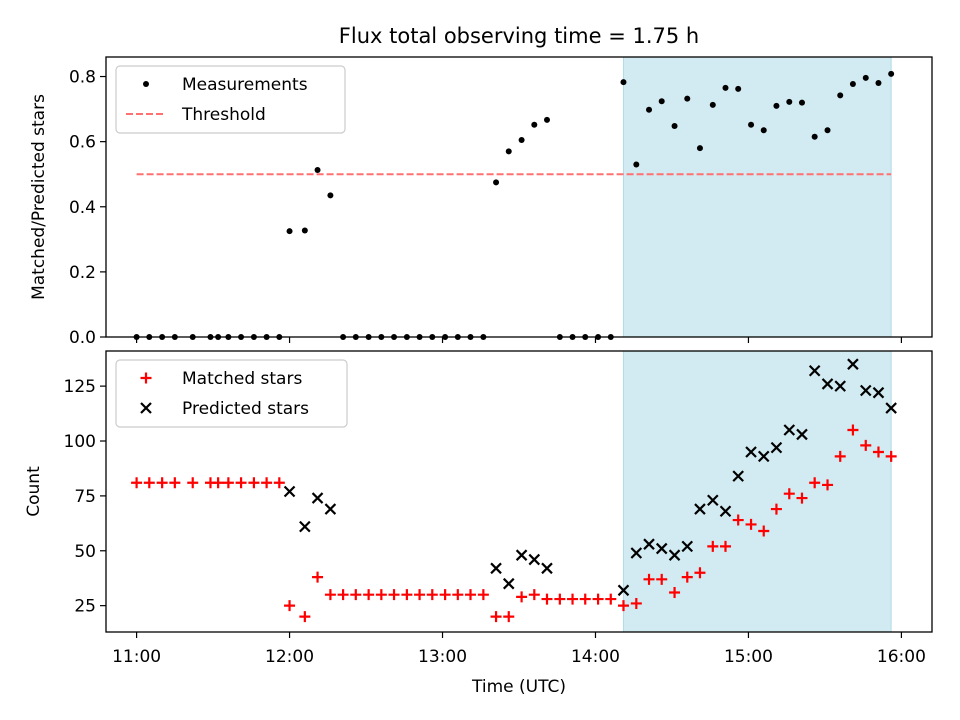  I want to click on legend-box, so click(230, 99).